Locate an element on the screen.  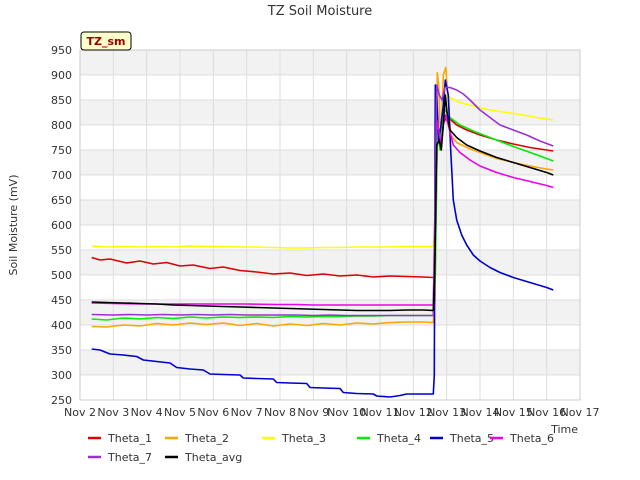
legend-item-theta-3: Theta_3 is located at coordinates (294, 438).